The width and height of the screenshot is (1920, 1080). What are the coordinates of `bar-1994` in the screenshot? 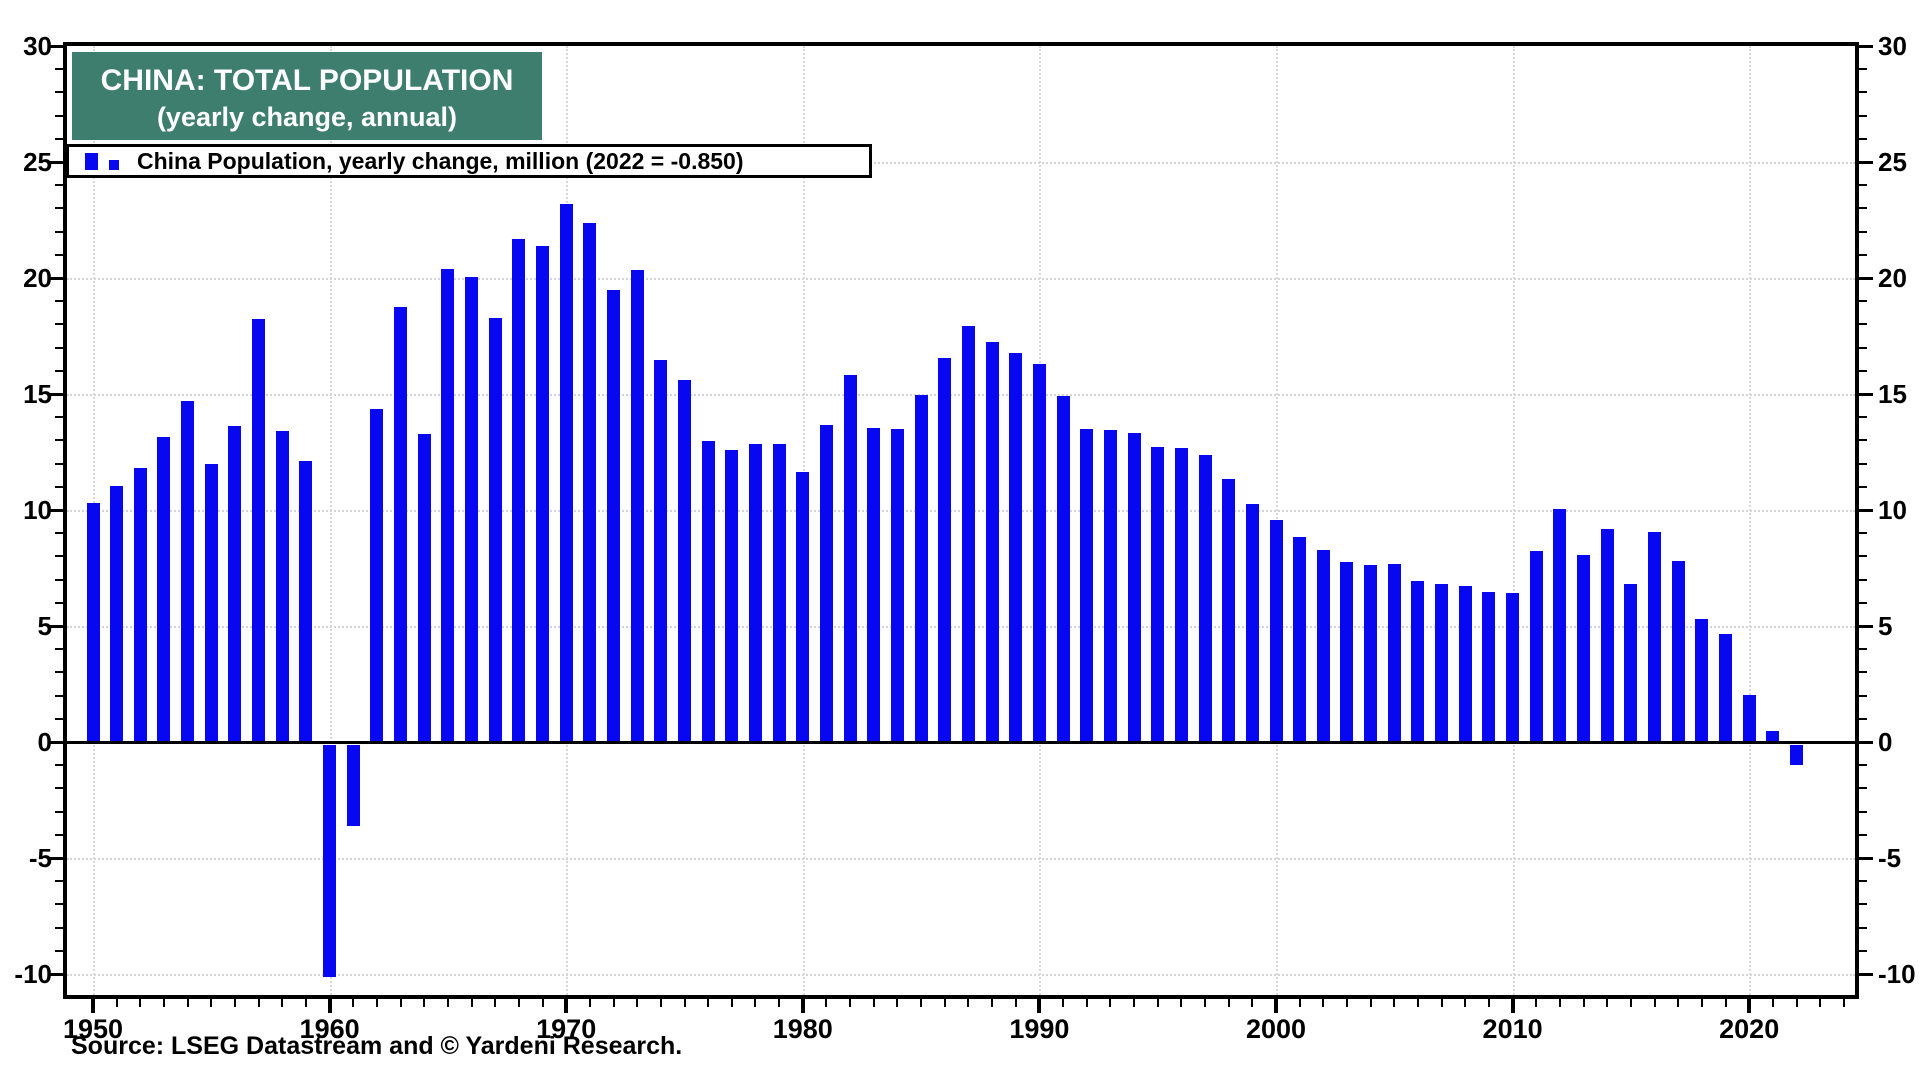 It's located at (1134, 587).